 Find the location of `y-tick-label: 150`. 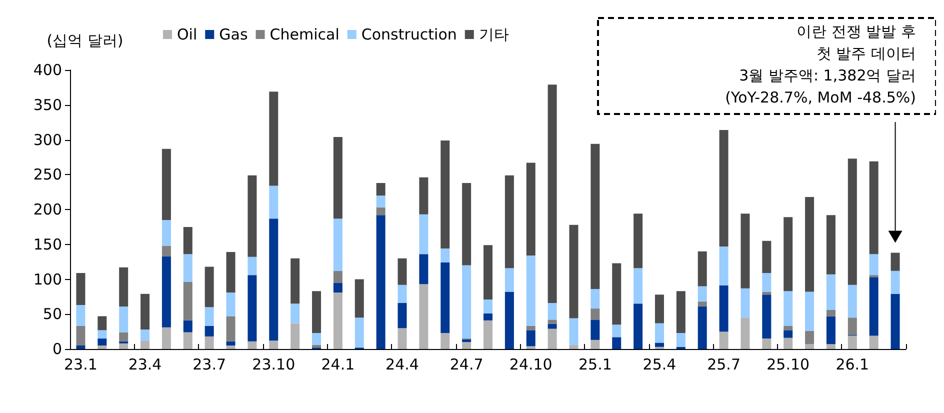

y-tick-label: 150 is located at coordinates (47, 244).